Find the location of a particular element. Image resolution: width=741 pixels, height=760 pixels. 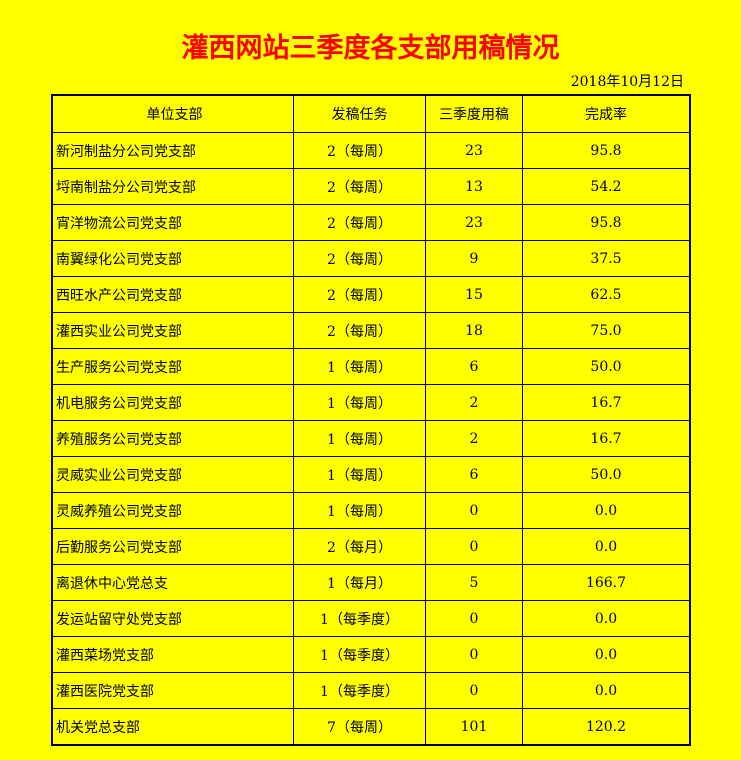

table-row: 后勤服务公司党支部 2（每月） 0 0.0 is located at coordinates (371, 546).